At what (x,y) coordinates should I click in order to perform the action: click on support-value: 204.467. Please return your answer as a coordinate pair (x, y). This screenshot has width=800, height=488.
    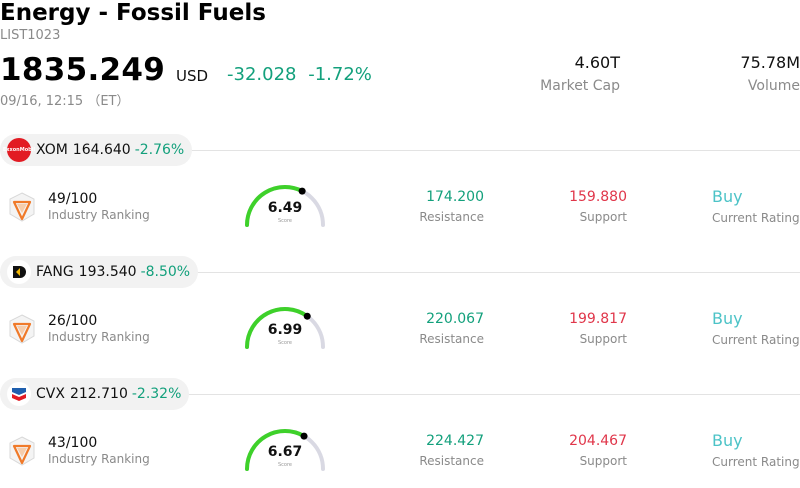
    Looking at the image, I should click on (598, 441).